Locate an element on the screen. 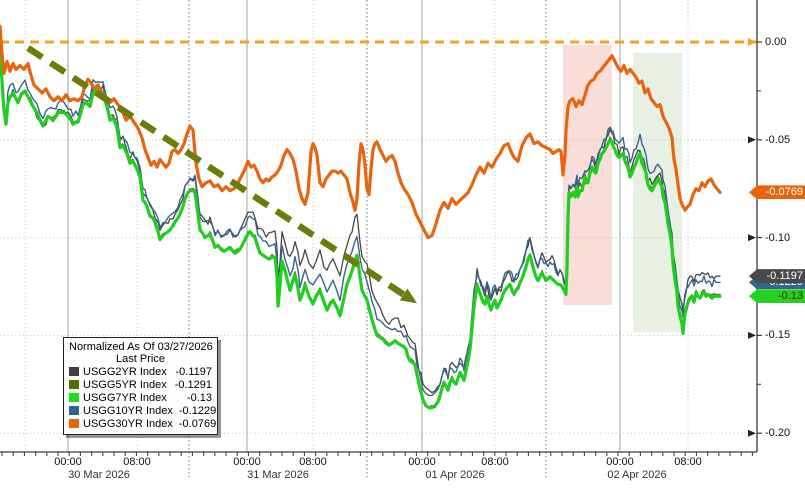  legend-series-name: USGG30YR Index is located at coordinates (128, 423).